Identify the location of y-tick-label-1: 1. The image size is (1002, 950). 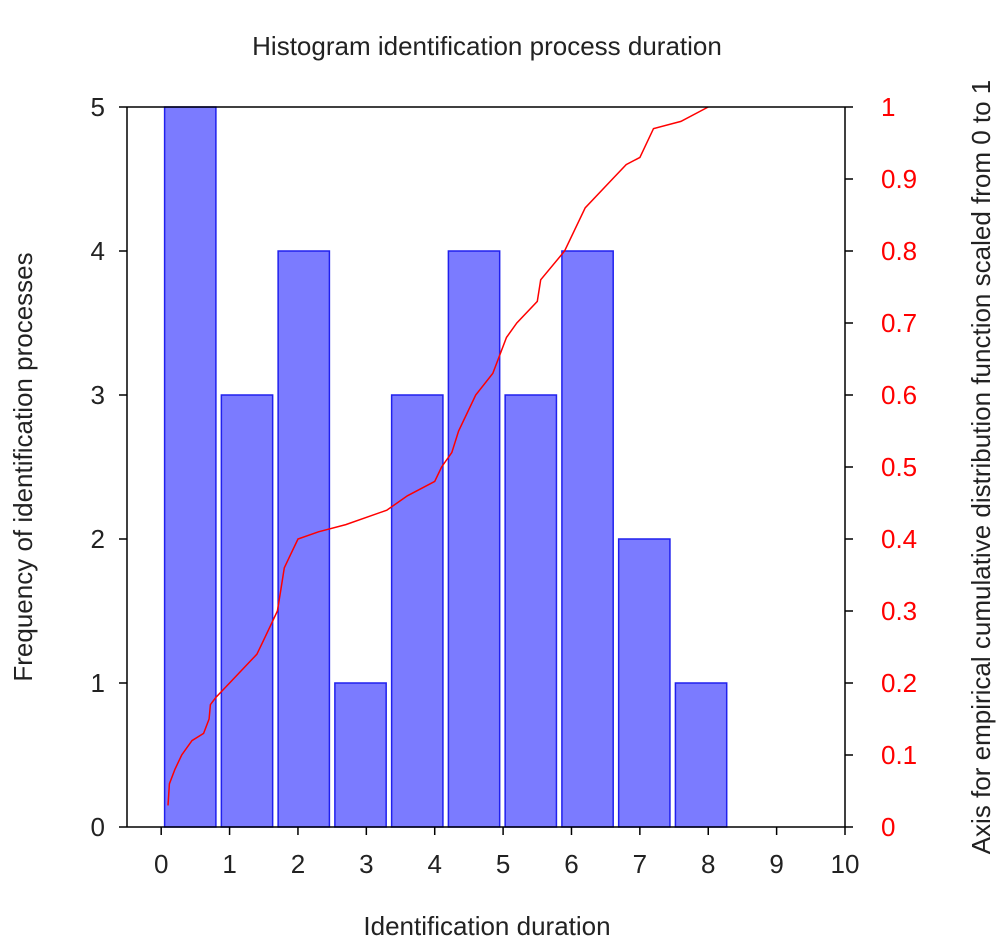
(98, 683).